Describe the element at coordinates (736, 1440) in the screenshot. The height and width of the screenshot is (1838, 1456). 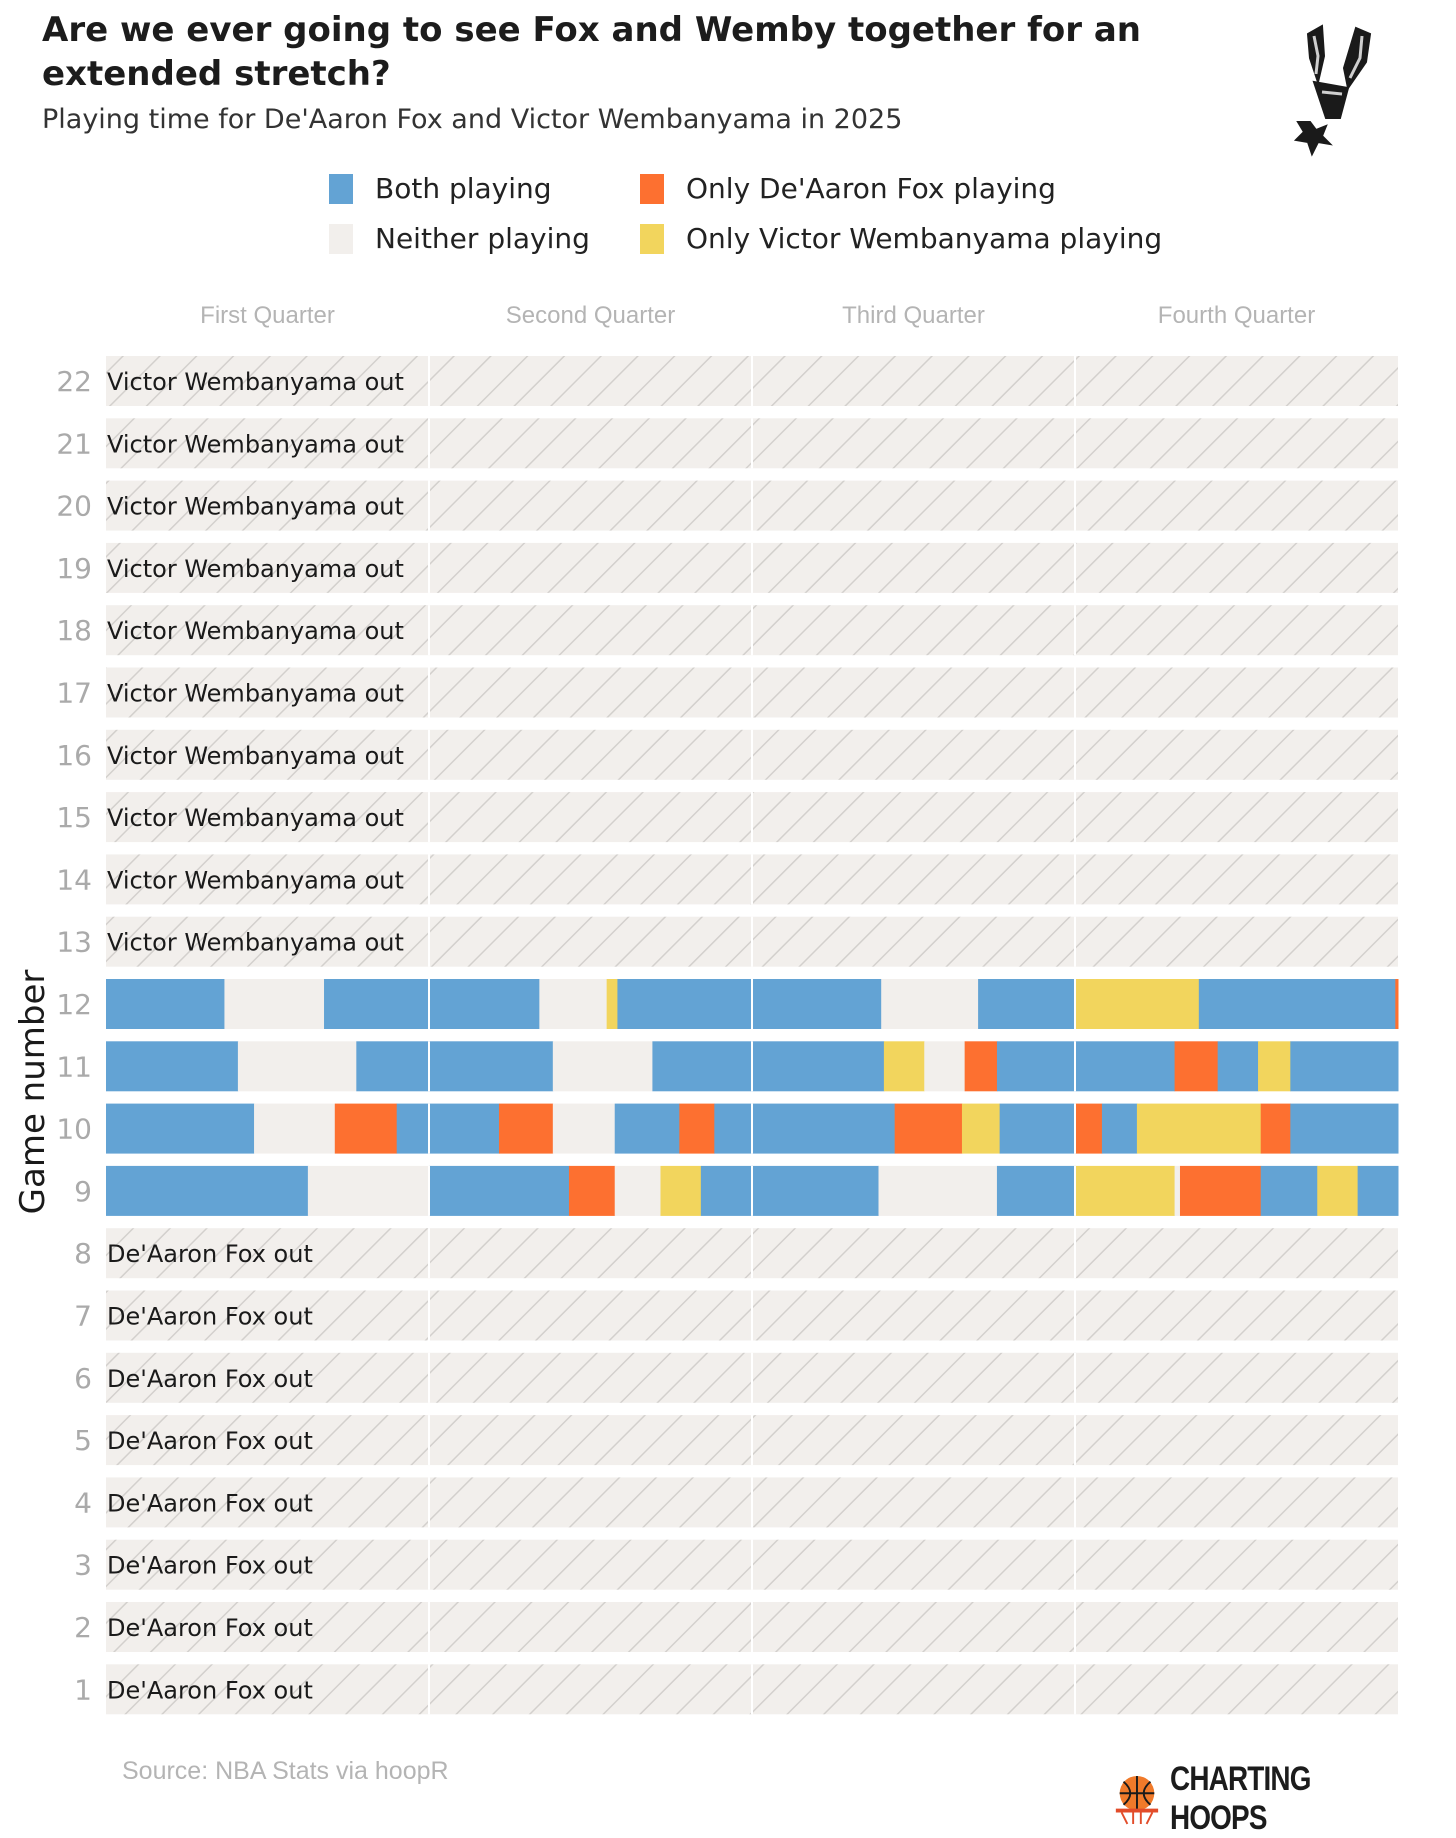
I see `game-row: 5 De'Aaron Fox out` at that location.